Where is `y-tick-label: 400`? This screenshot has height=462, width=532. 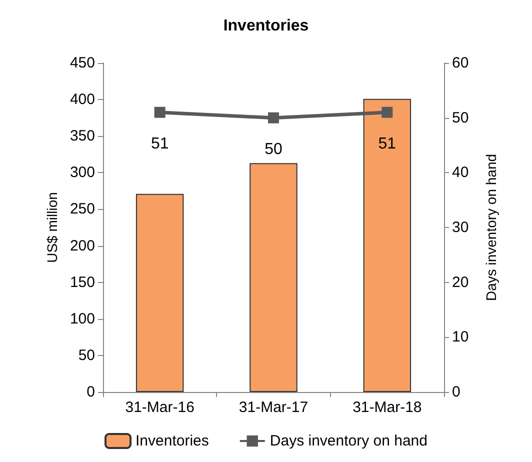
y-tick-label: 400 is located at coordinates (82, 99).